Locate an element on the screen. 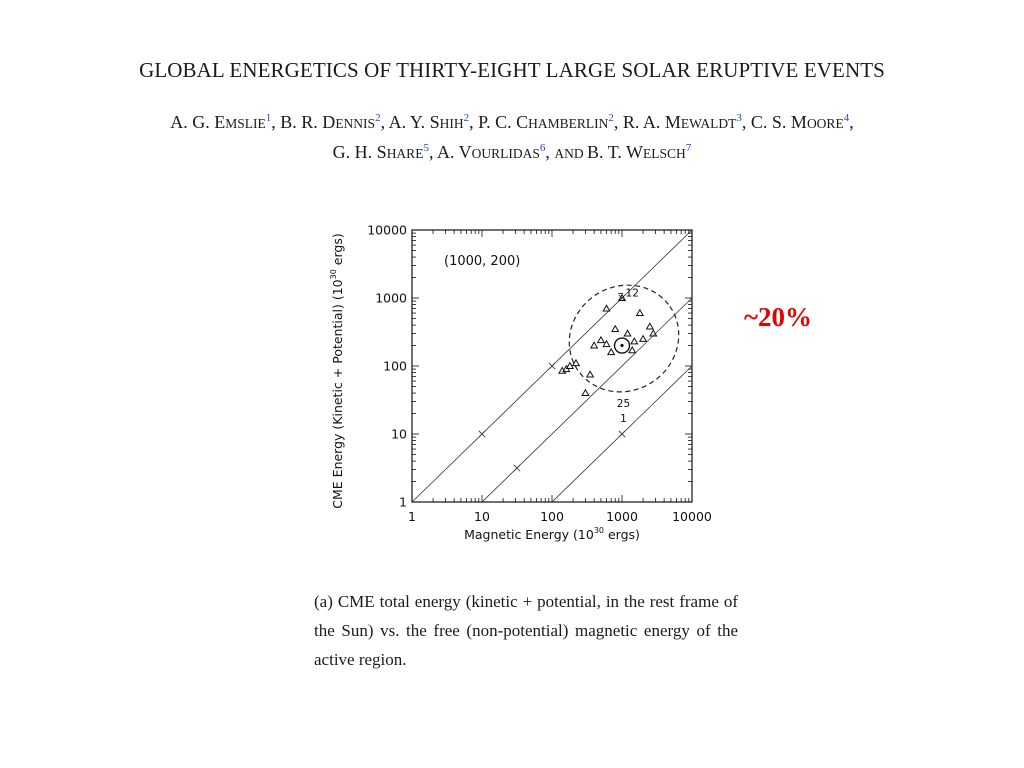  author-initials: B. T. W is located at coordinates (615, 152).